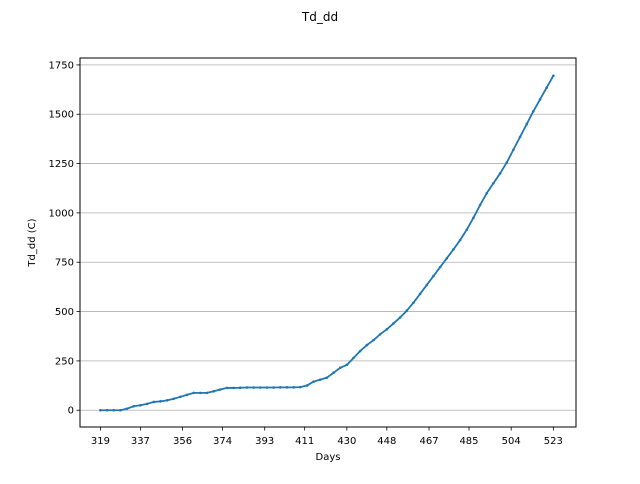 The height and width of the screenshot is (484, 640). Describe the element at coordinates (511, 441) in the screenshot. I see `x-tick-label: 504` at that location.